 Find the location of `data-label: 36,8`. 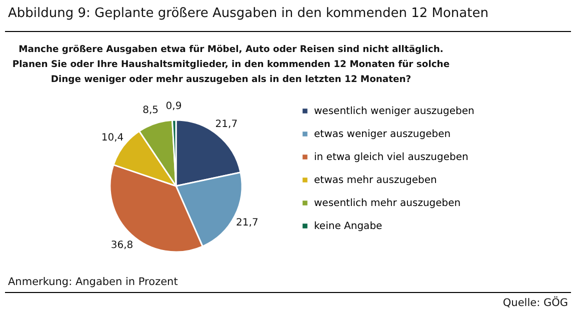

data-label: 36,8 is located at coordinates (122, 245).